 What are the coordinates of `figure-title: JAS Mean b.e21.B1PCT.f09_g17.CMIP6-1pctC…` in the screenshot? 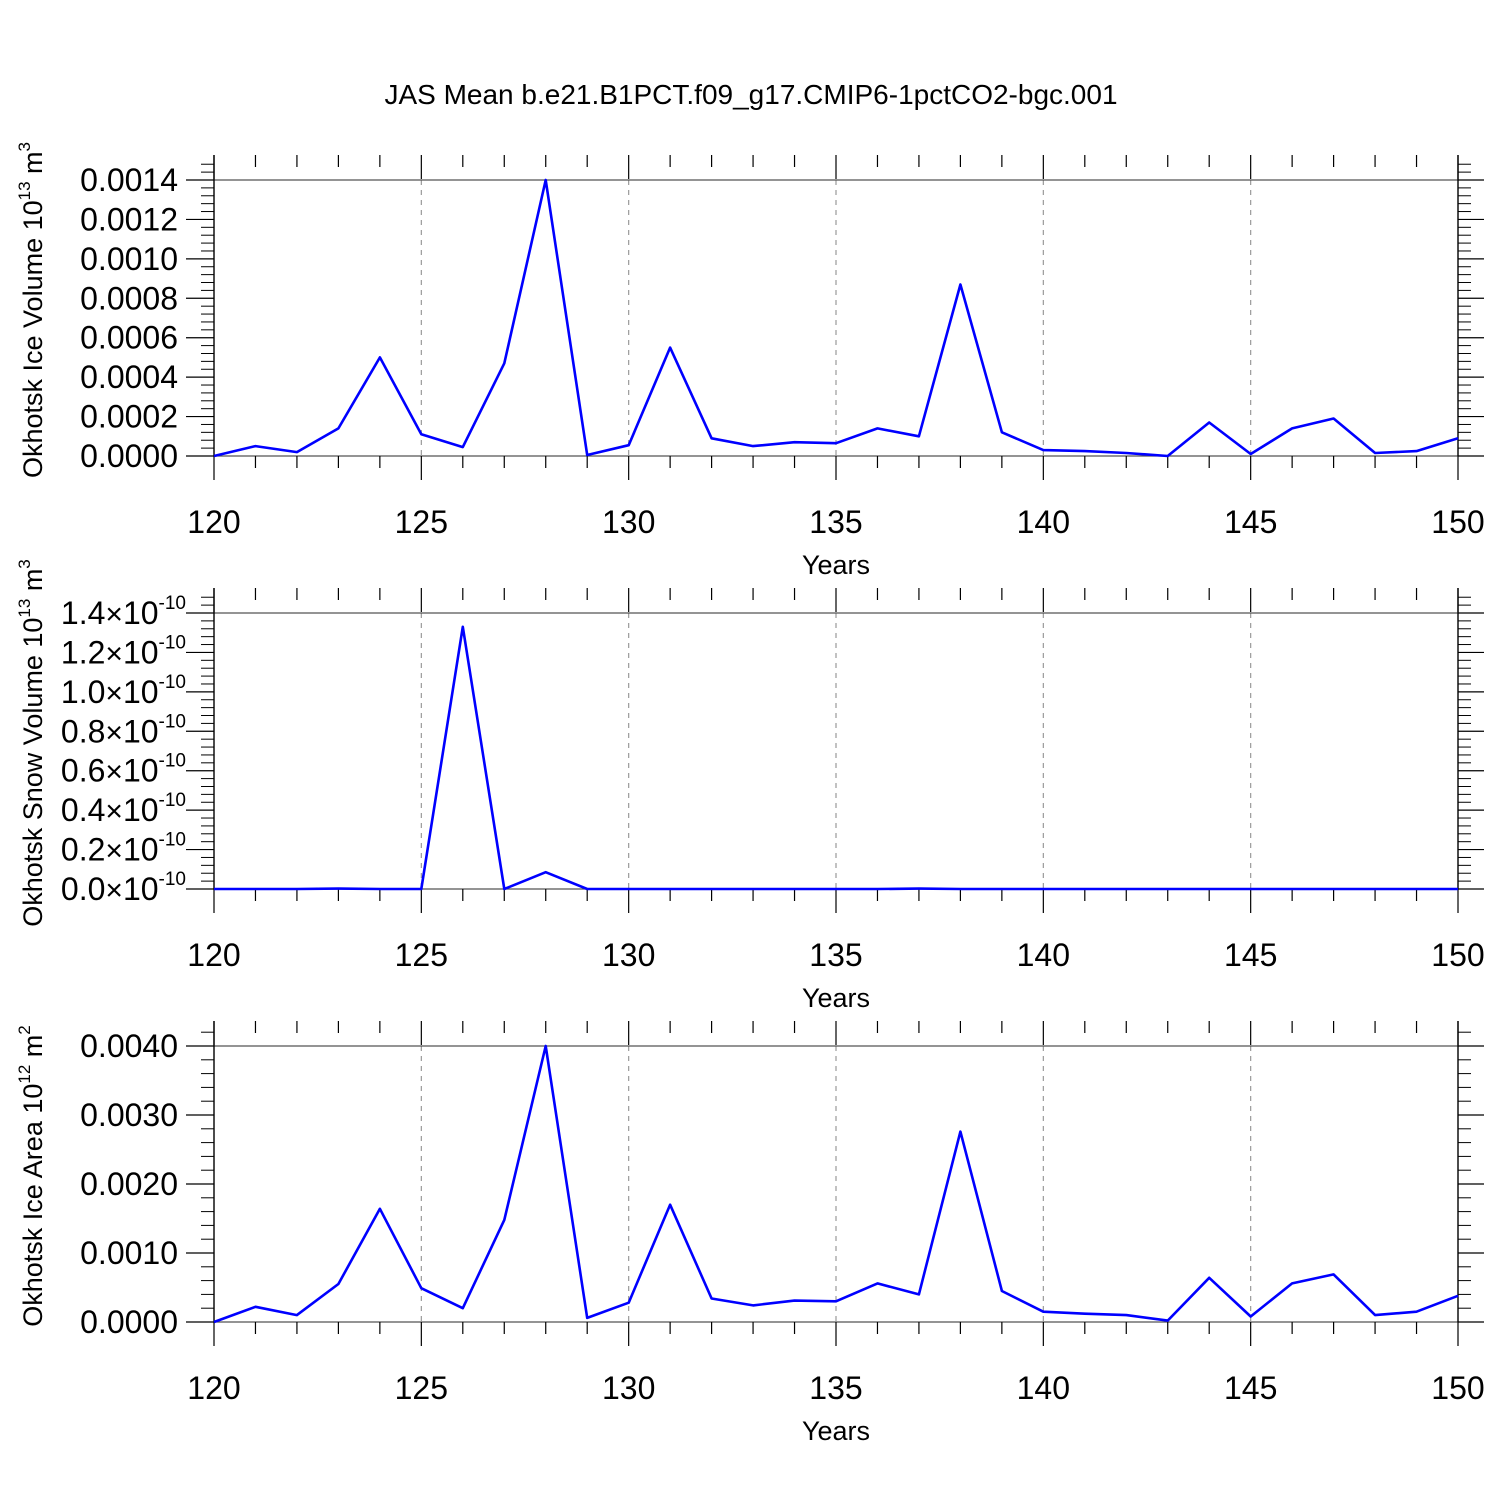 It's located at (750, 94).